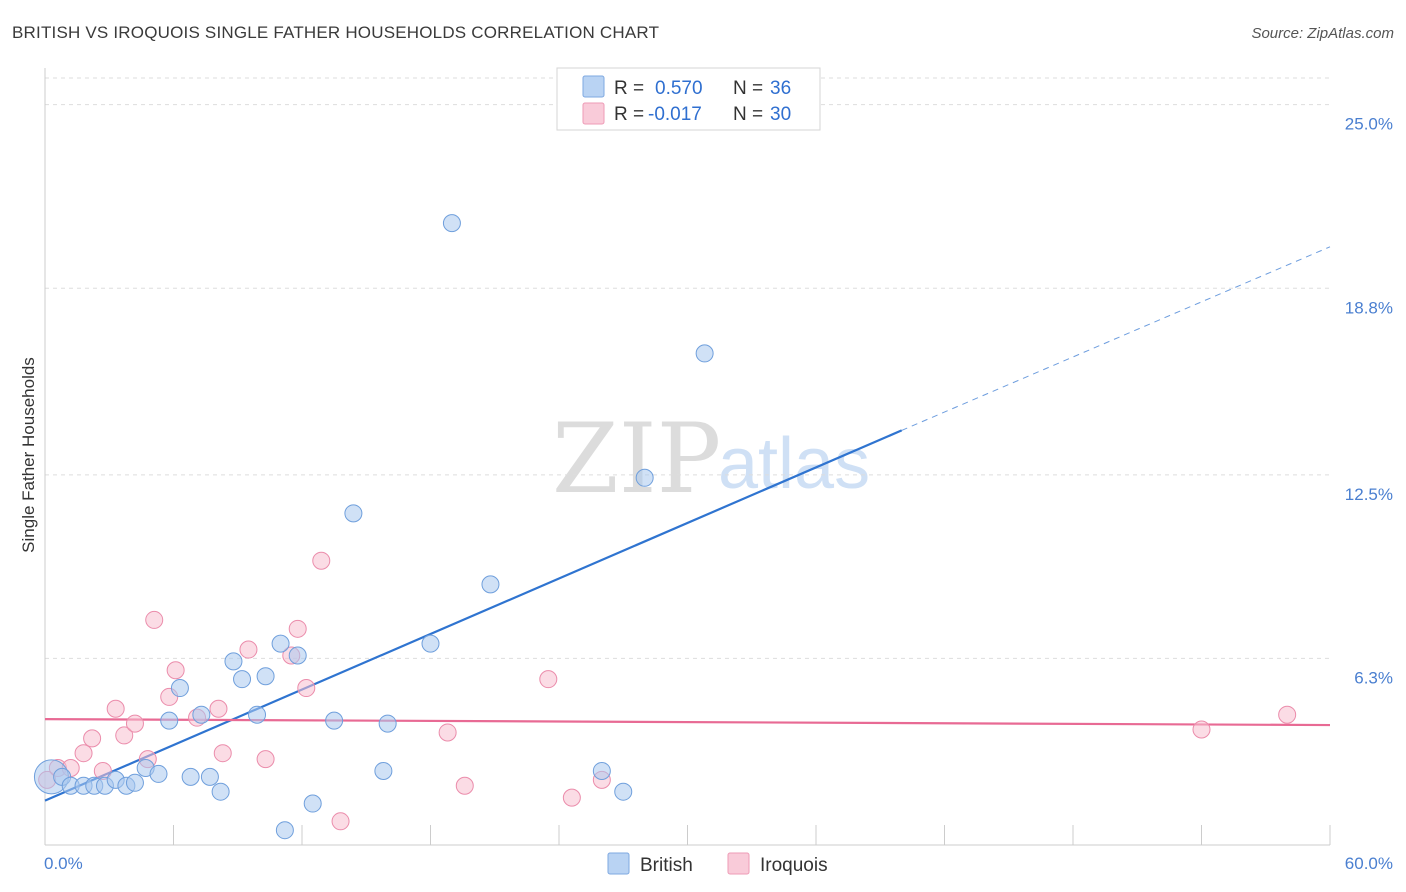 The width and height of the screenshot is (1406, 892). What do you see at coordinates (593, 113) in the screenshot?
I see `legend-swatch-iroquois` at bounding box center [593, 113].